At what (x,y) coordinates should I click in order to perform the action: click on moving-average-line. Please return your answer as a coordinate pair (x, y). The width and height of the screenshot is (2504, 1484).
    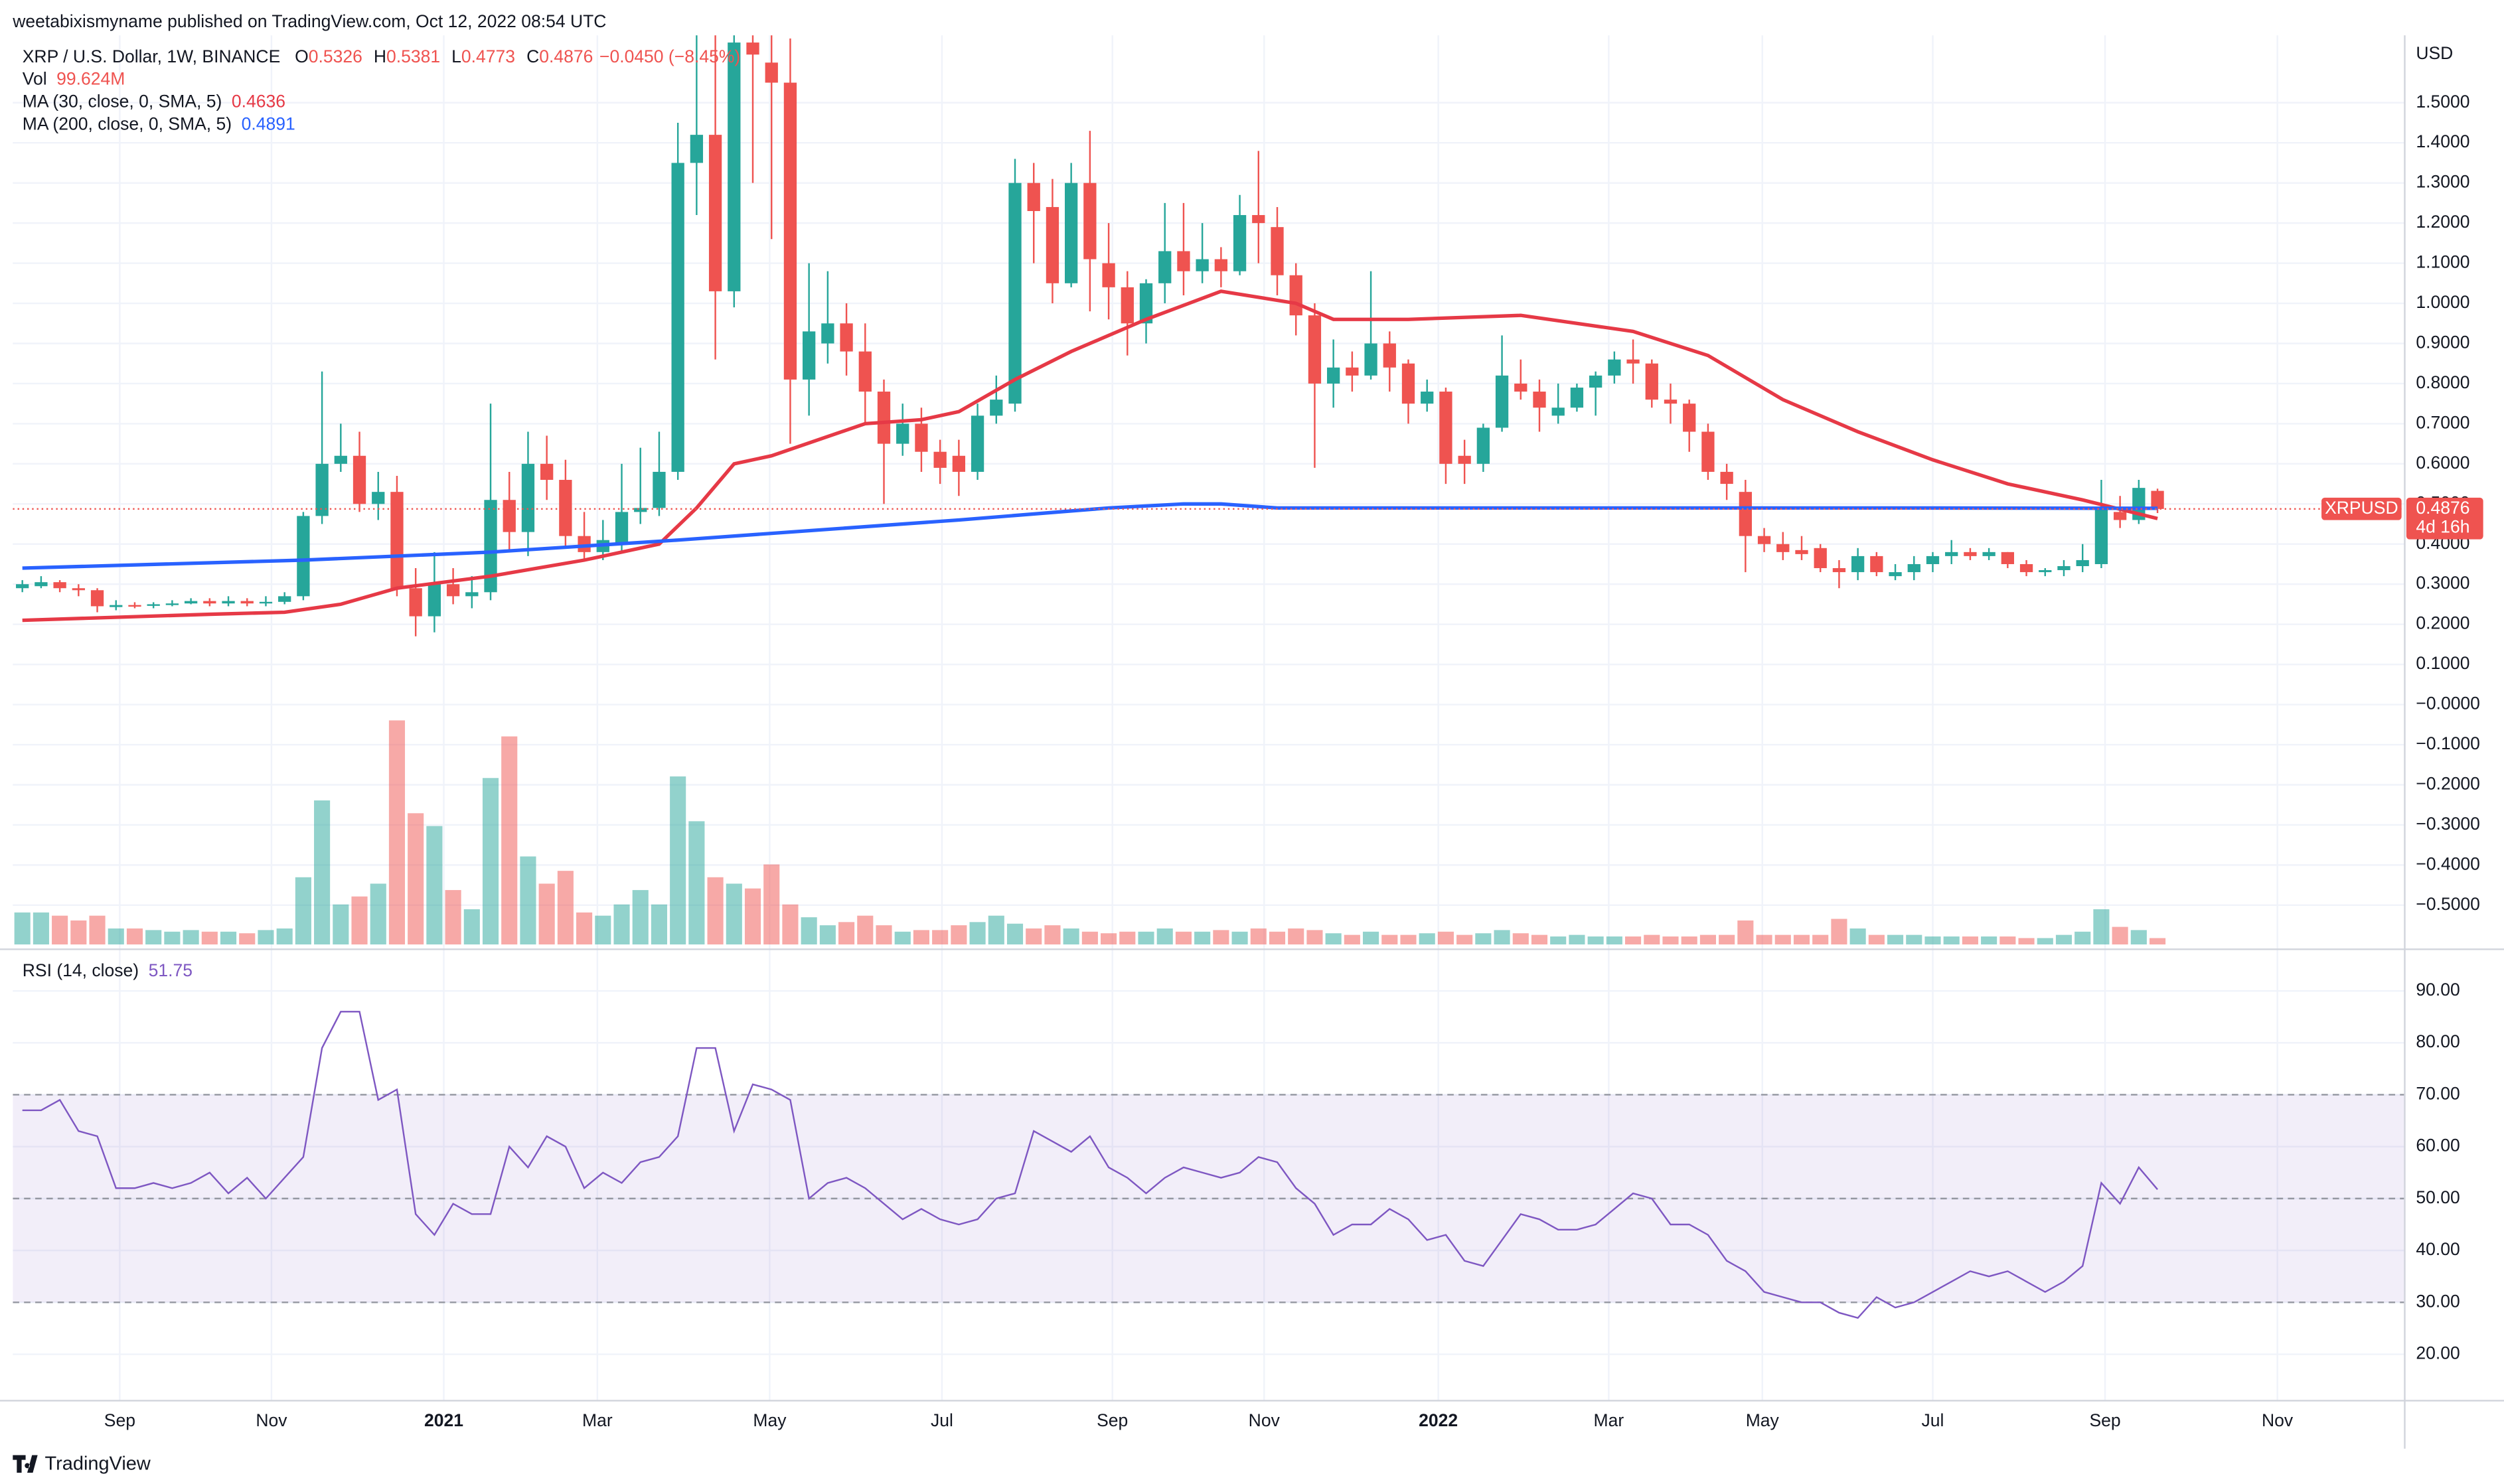
    Looking at the image, I should click on (1090, 536).